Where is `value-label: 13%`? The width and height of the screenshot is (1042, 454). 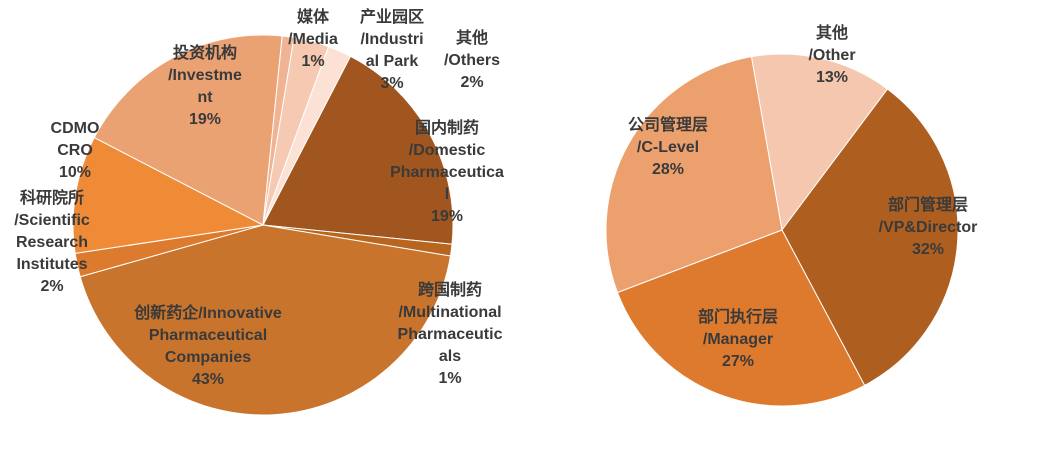
value-label: 13% is located at coordinates (832, 77).